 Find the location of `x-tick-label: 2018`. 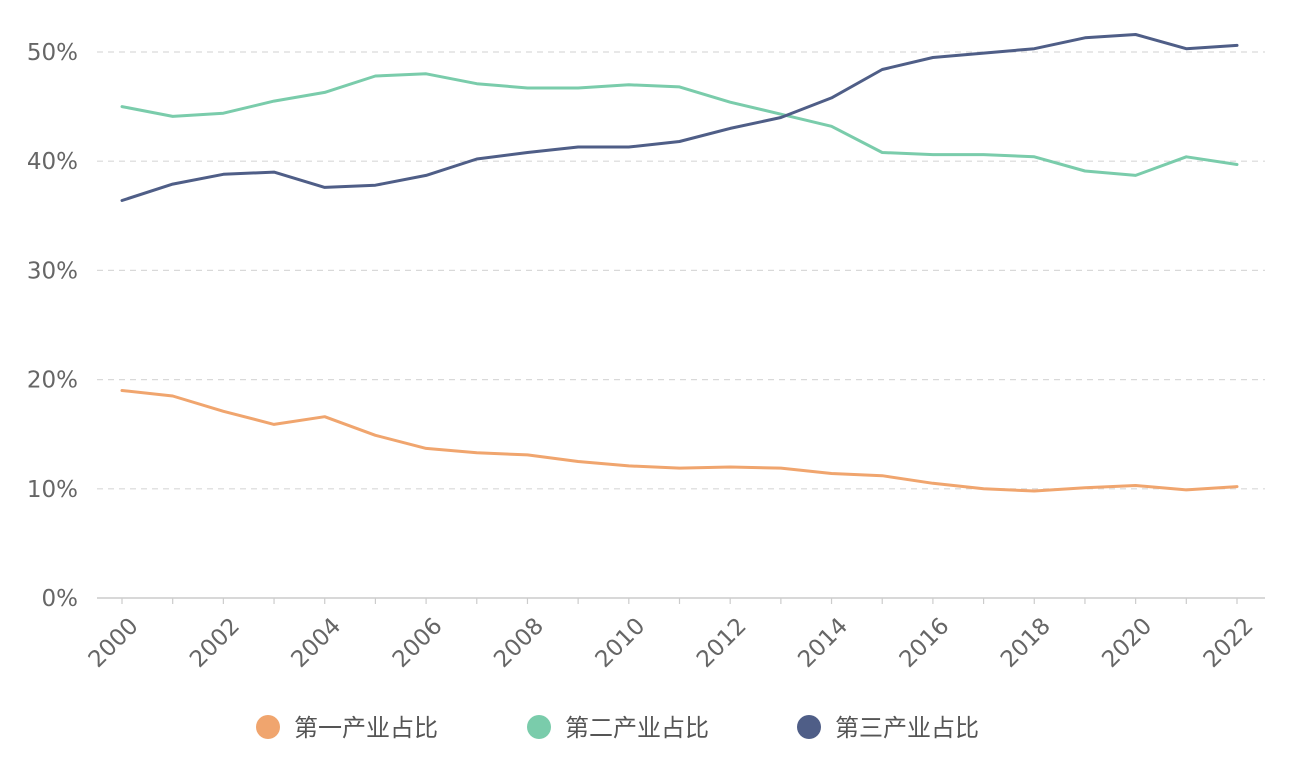

x-tick-label: 2018 is located at coordinates (1026, 643).